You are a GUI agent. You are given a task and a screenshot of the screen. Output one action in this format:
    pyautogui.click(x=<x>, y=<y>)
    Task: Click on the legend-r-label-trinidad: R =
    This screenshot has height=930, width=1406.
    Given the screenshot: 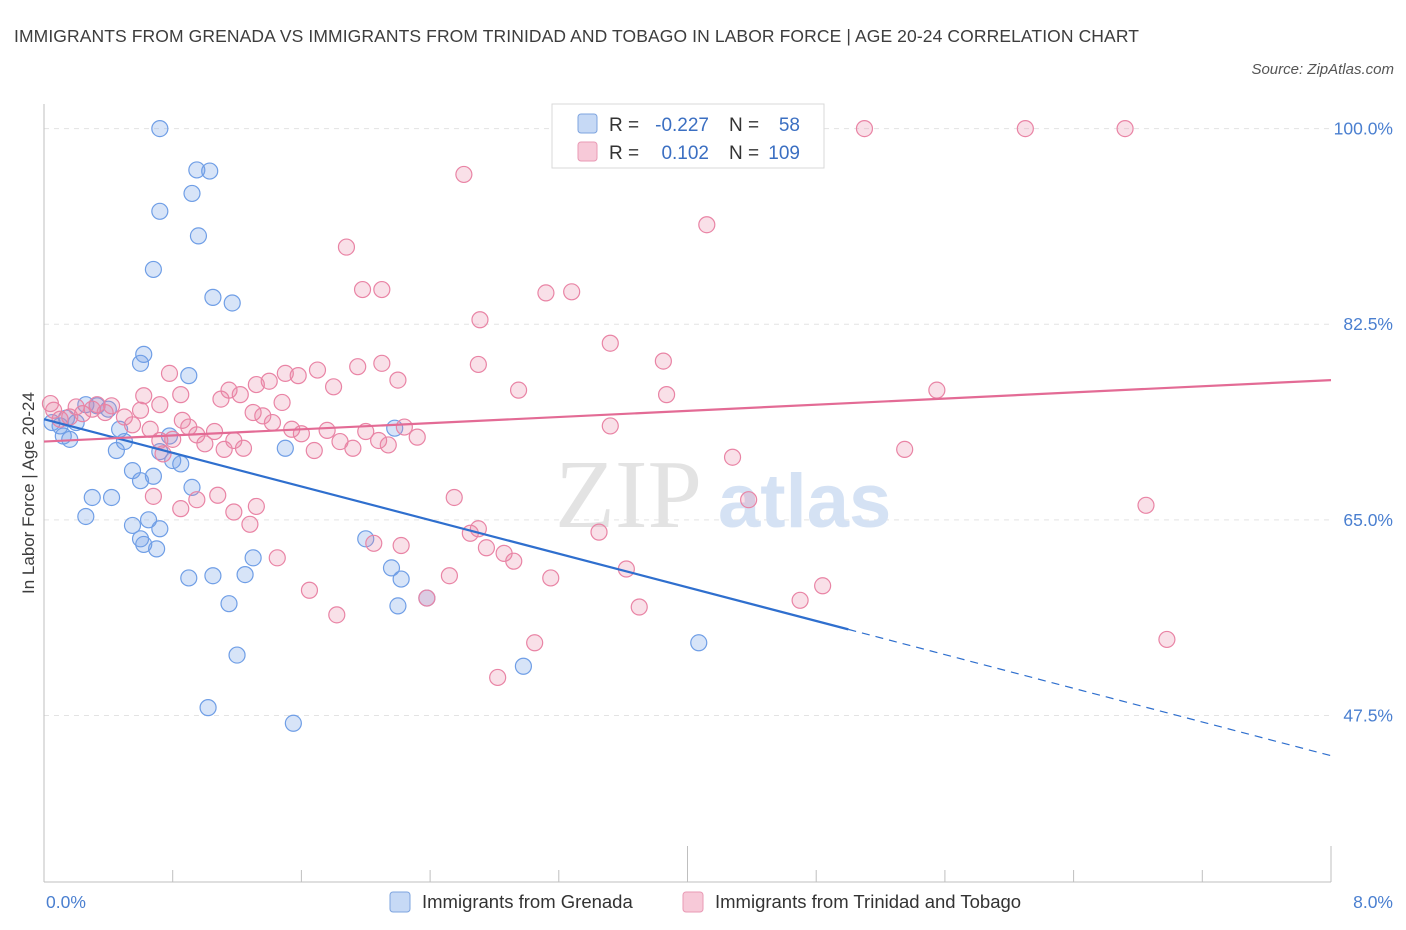 What is the action you would take?
    pyautogui.click(x=624, y=153)
    